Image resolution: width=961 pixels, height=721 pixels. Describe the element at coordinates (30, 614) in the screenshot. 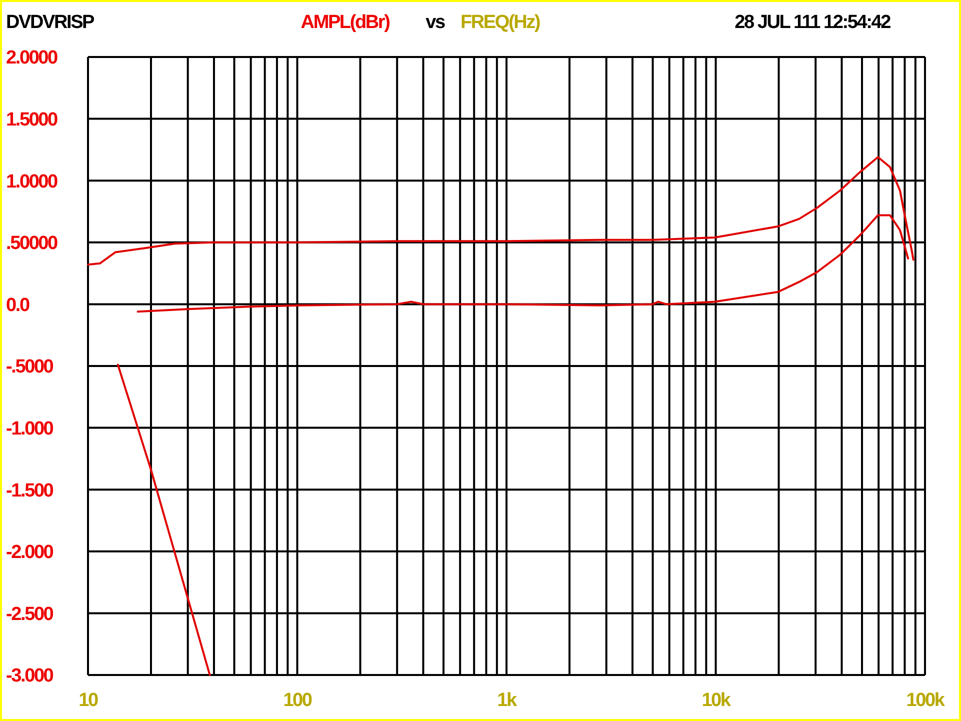

I see `y-tick-label: -2.500` at that location.